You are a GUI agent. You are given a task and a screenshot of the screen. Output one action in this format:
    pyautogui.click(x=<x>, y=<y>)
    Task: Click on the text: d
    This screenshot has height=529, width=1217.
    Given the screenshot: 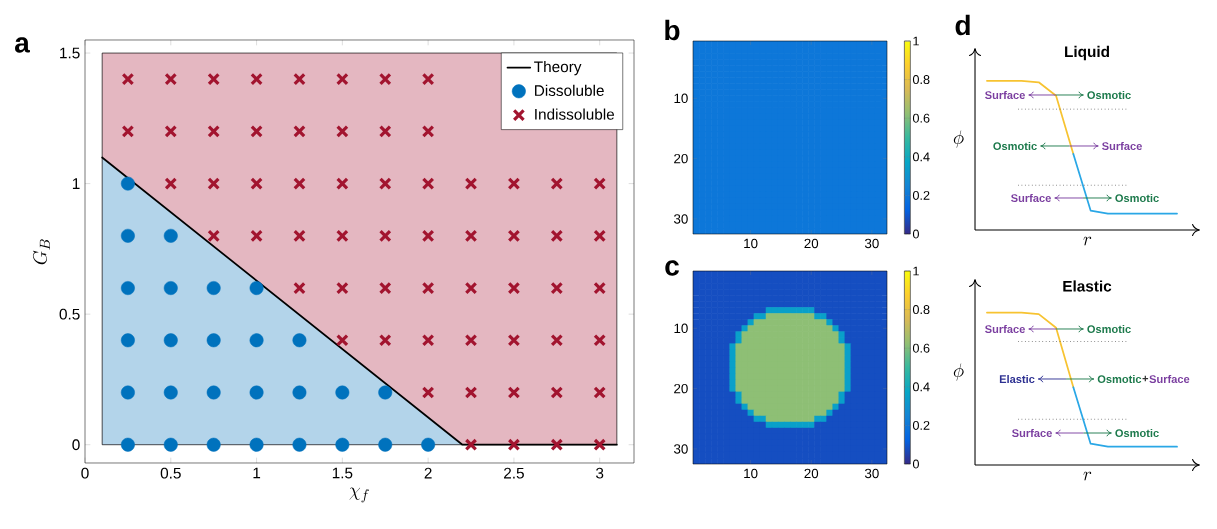 What is the action you would take?
    pyautogui.click(x=962, y=25)
    